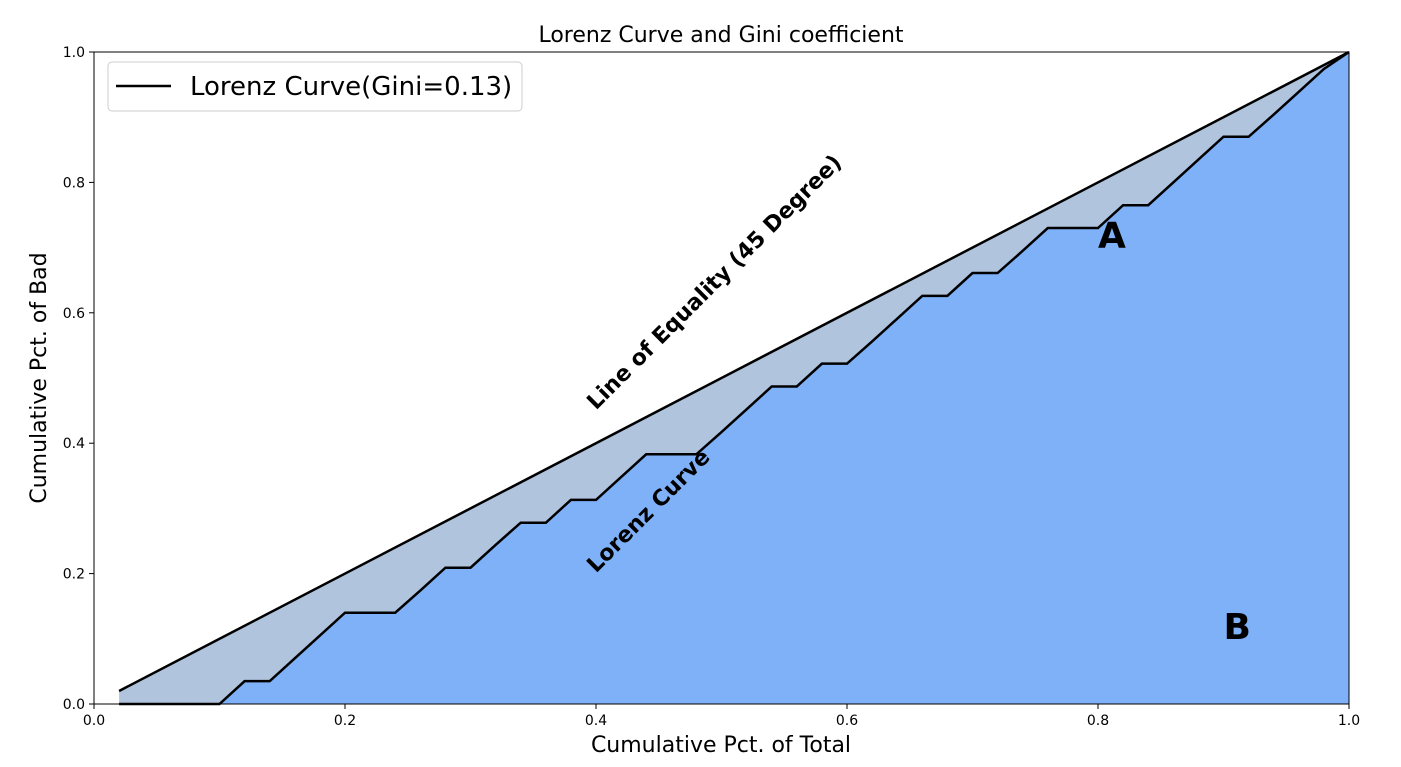  I want to click on y-tick-label: 0.6, so click(74, 314).